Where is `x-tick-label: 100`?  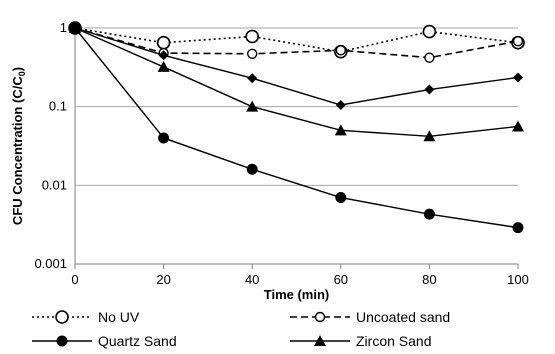
x-tick-label: 100 is located at coordinates (518, 279).